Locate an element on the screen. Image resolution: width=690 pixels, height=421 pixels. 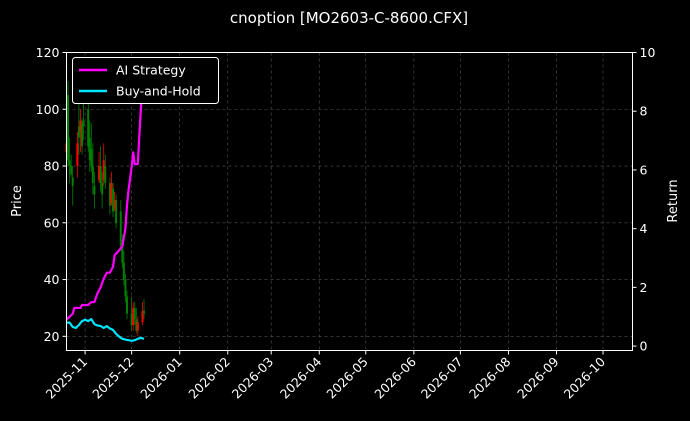
buy-and-hold-line is located at coordinates (105, 330).